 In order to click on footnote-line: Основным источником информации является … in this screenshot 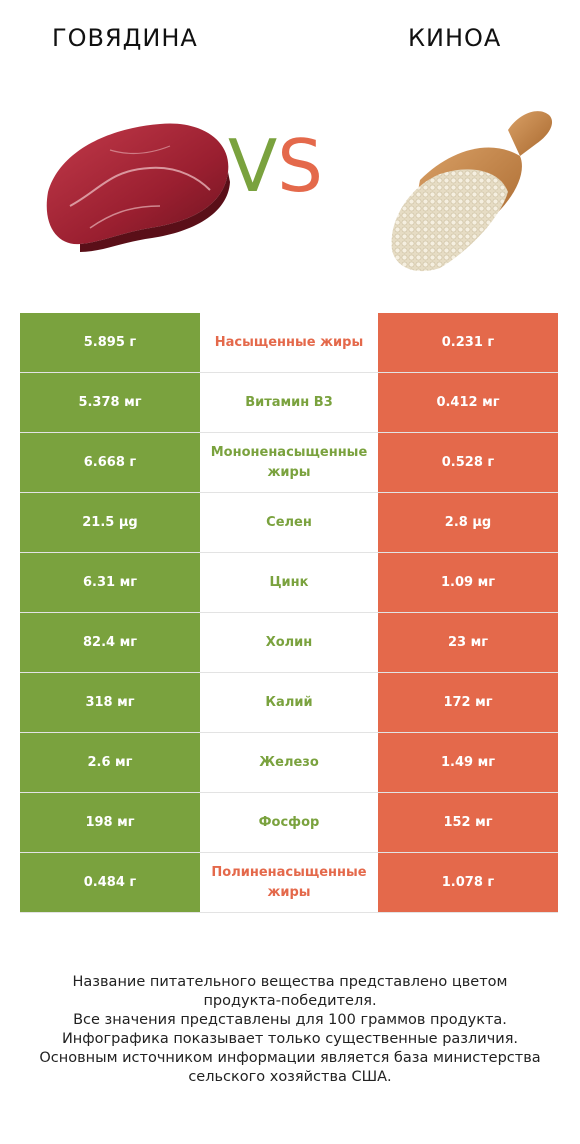, I will do `click(290, 1058)`.